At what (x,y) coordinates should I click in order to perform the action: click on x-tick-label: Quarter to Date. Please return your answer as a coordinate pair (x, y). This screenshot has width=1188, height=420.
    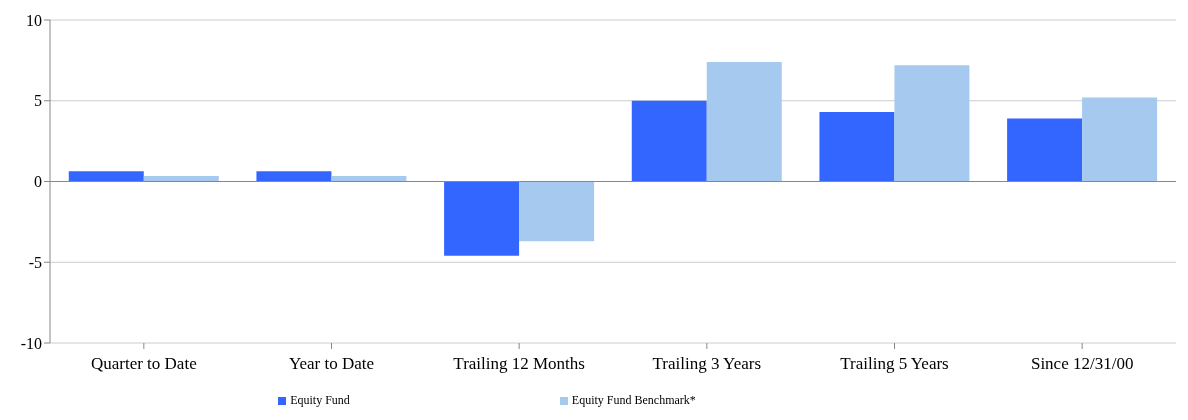
    Looking at the image, I should click on (143, 364).